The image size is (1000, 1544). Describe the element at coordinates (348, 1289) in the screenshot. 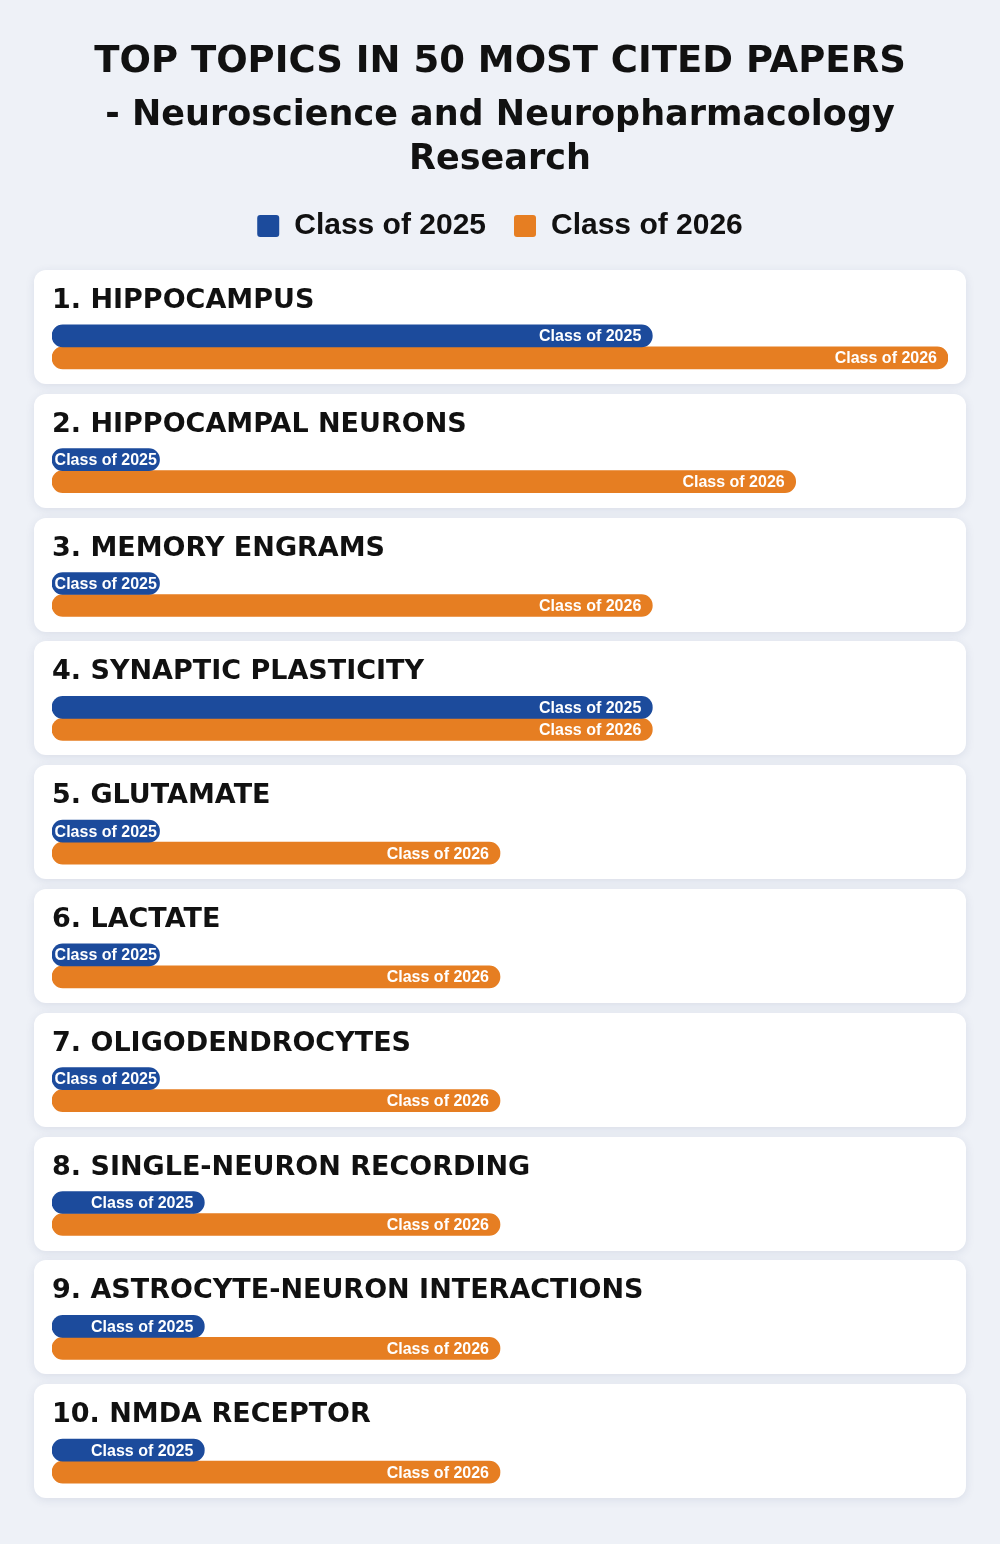

I see `y-tick-label: 9. ASTROCYTE-NEURON INTERACTIONS` at that location.